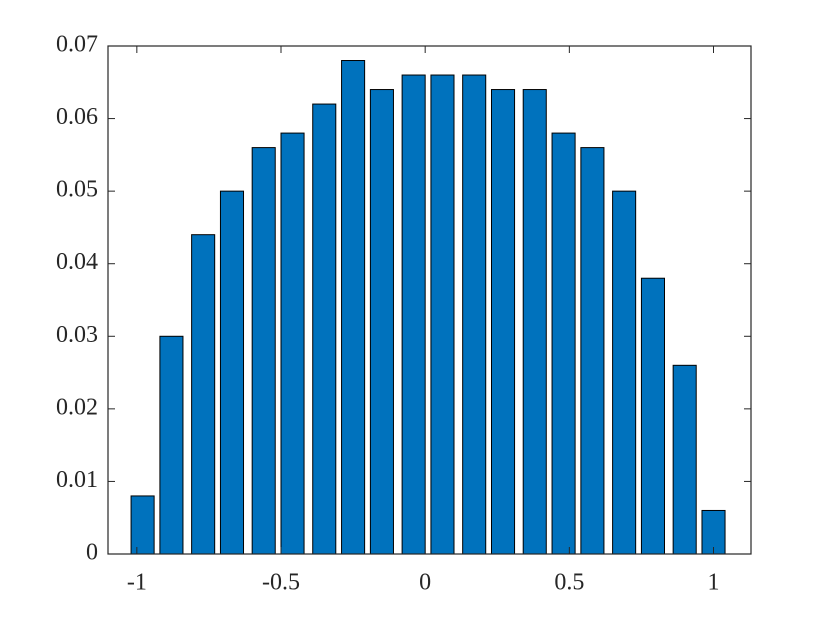  What do you see at coordinates (77, 407) in the screenshot?
I see `y-tick-label: 0.02` at bounding box center [77, 407].